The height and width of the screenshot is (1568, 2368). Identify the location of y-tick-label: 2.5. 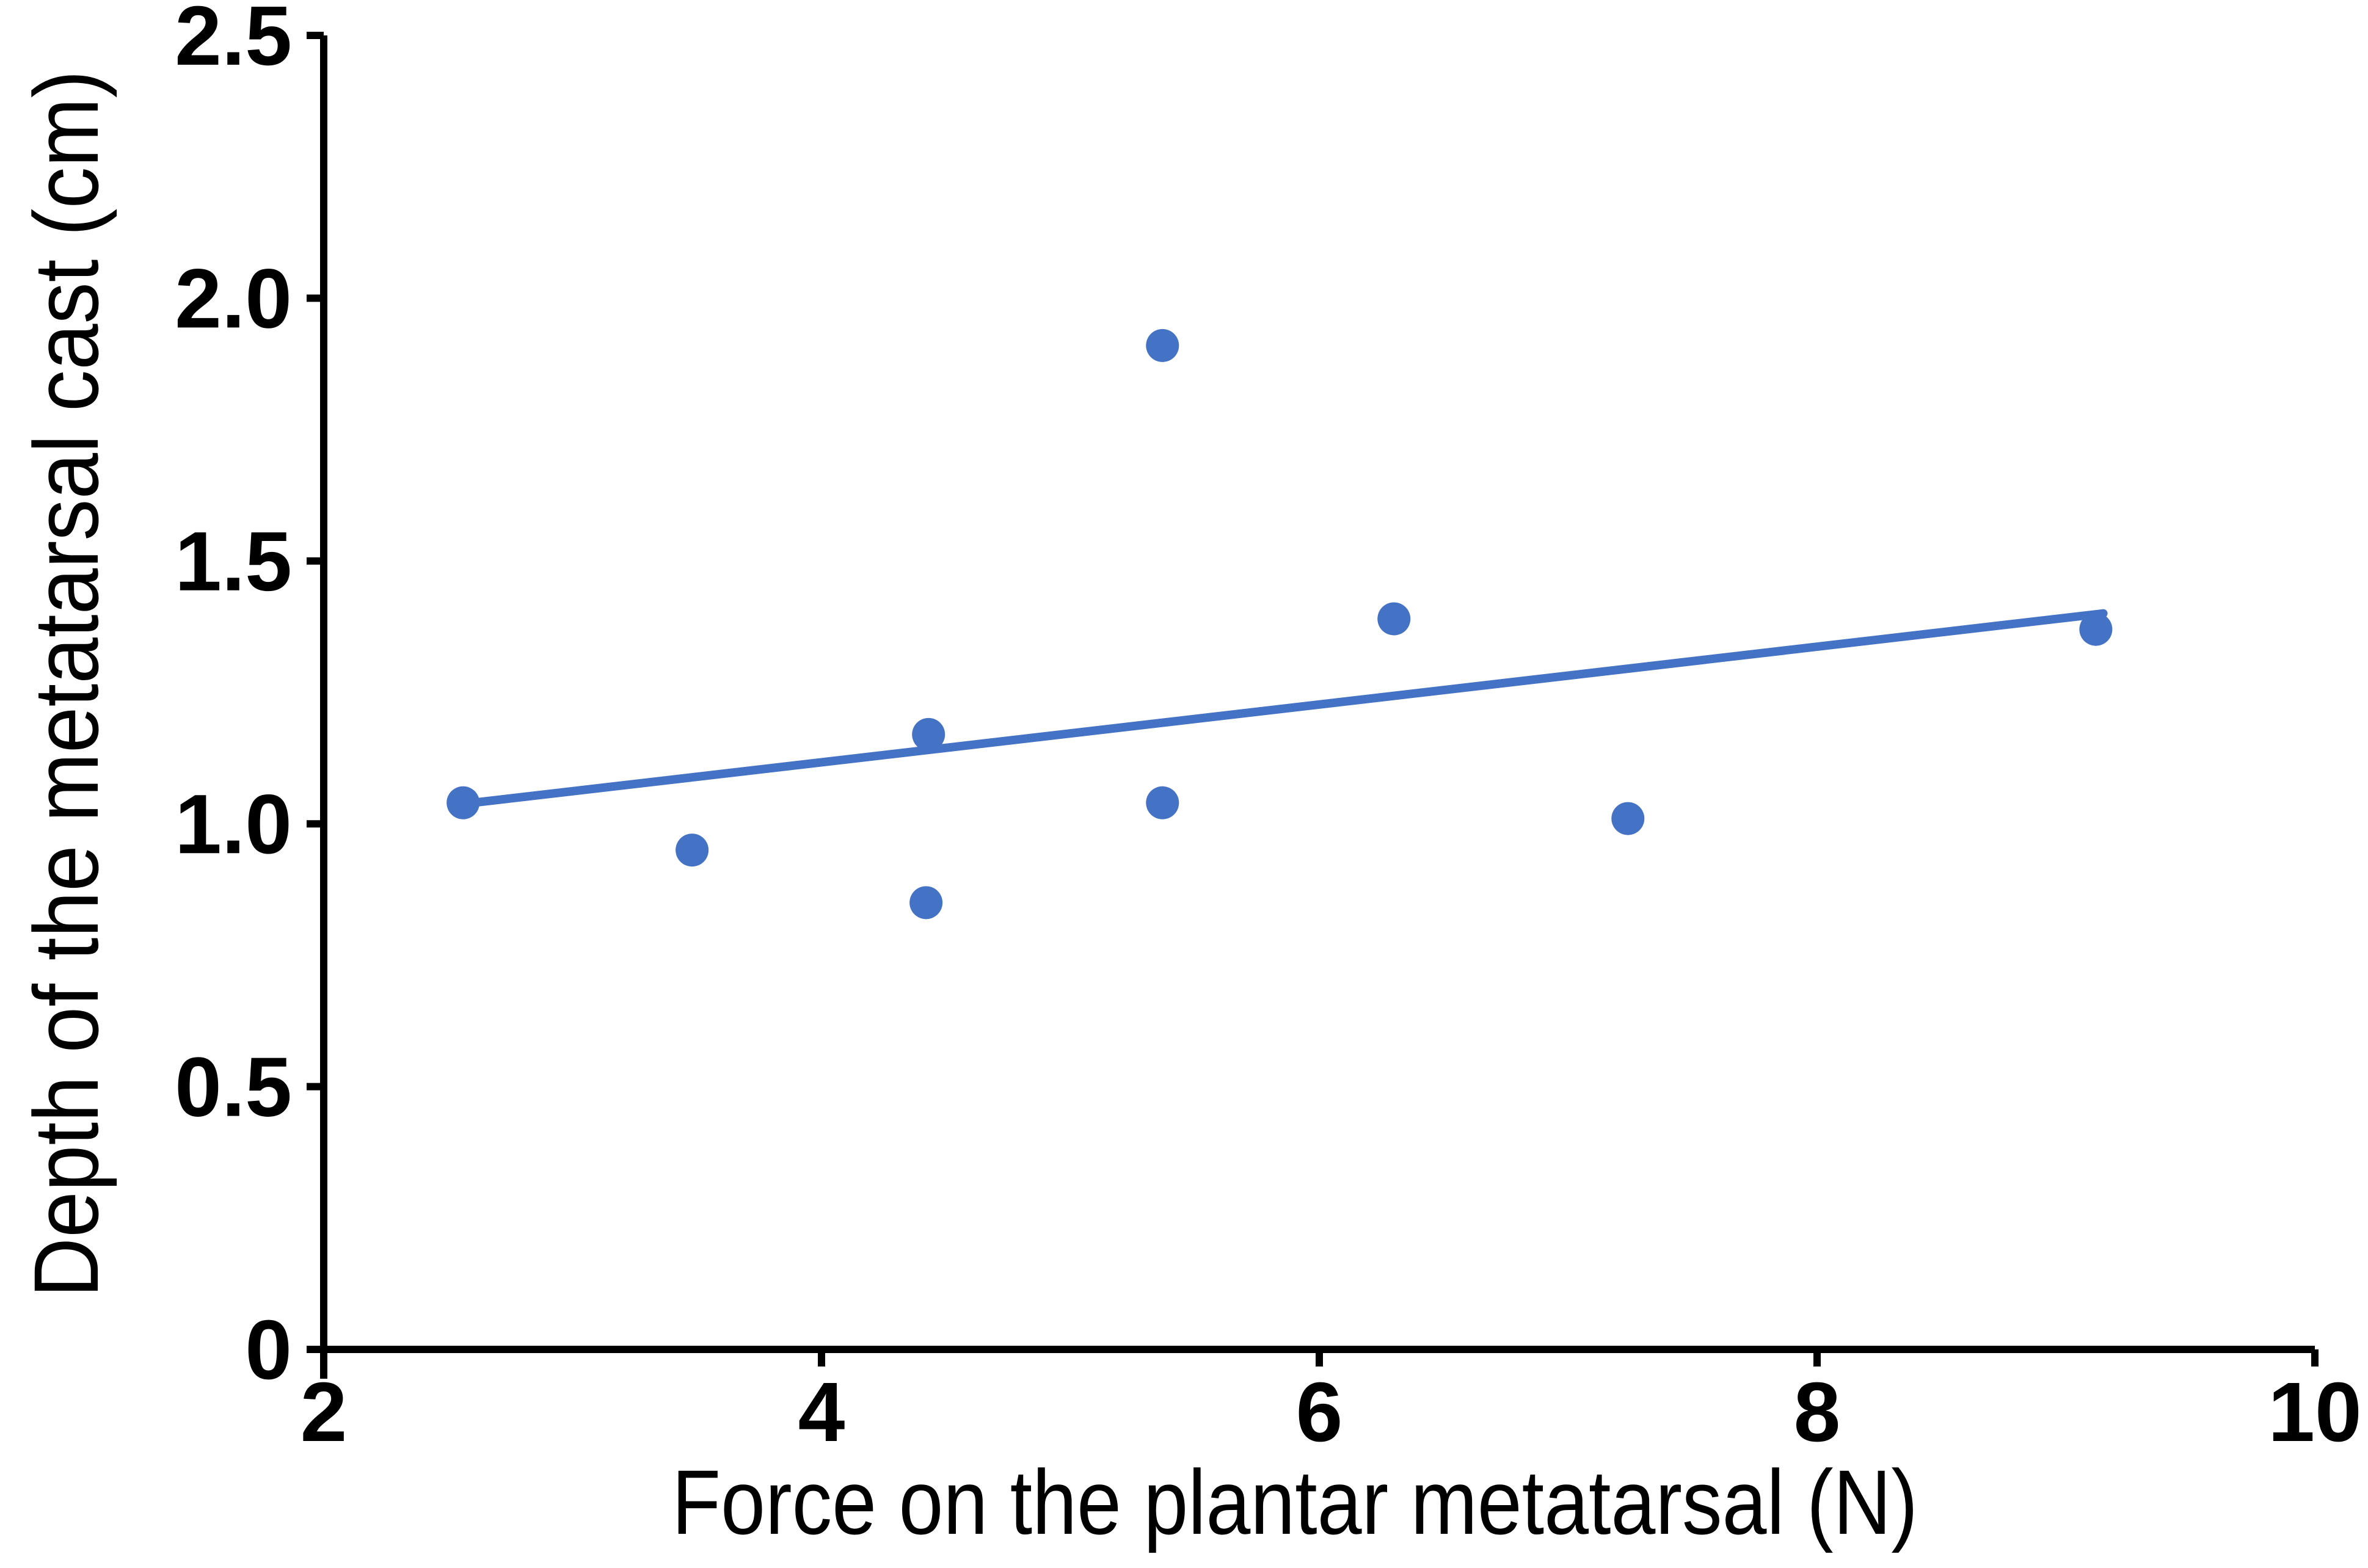
(233, 41).